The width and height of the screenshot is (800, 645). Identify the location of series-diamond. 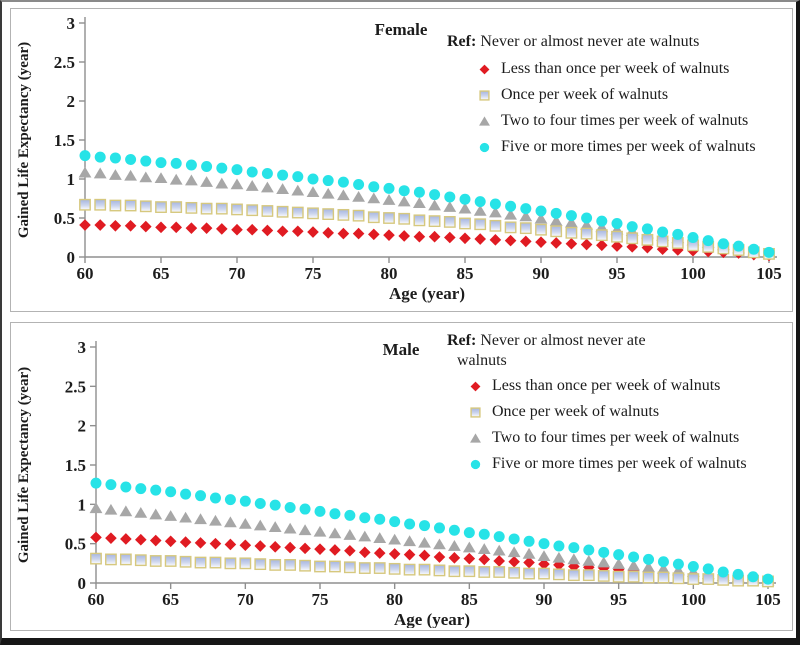
(432, 559).